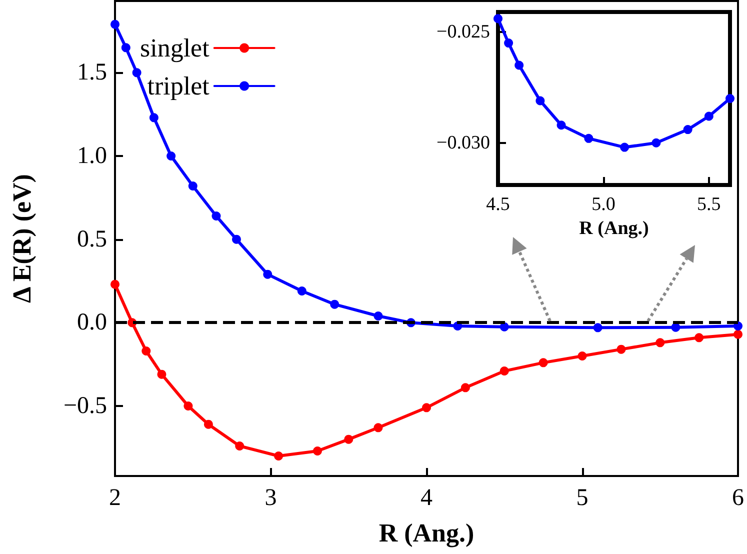 The width and height of the screenshot is (747, 554). Describe the element at coordinates (270, 498) in the screenshot. I see `x-tick-label: 3` at that location.